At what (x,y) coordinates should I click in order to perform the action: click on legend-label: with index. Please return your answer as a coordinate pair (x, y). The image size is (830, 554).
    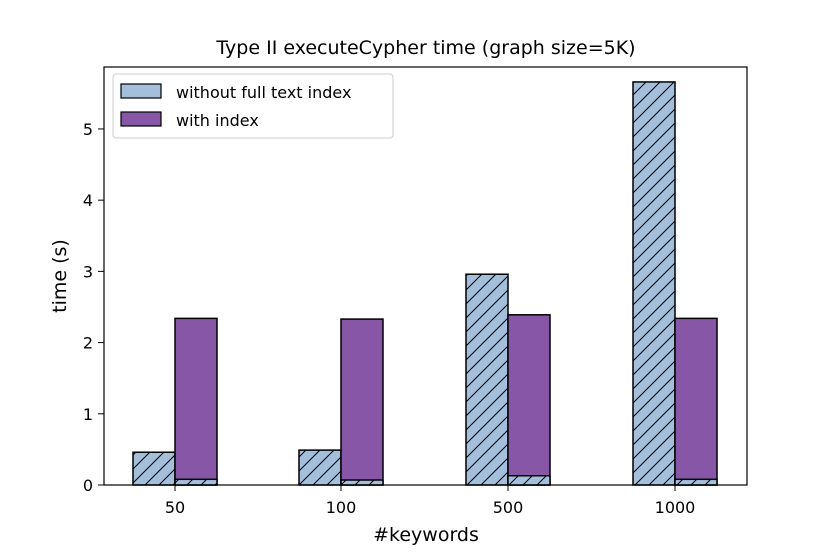
    Looking at the image, I should click on (217, 120).